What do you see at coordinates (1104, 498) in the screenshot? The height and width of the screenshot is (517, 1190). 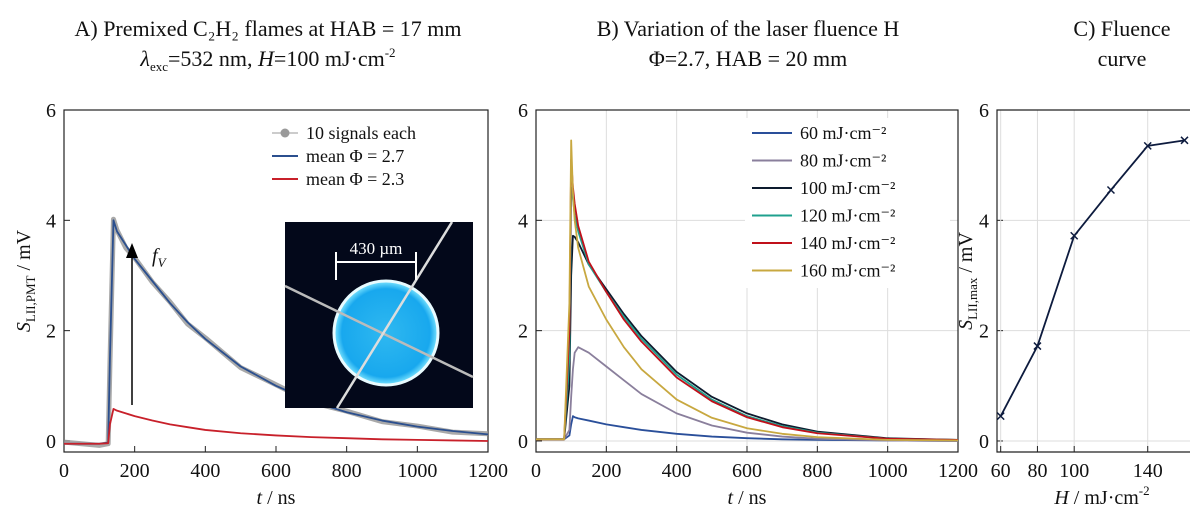 I see `label-part: / mJ·cm` at bounding box center [1104, 498].